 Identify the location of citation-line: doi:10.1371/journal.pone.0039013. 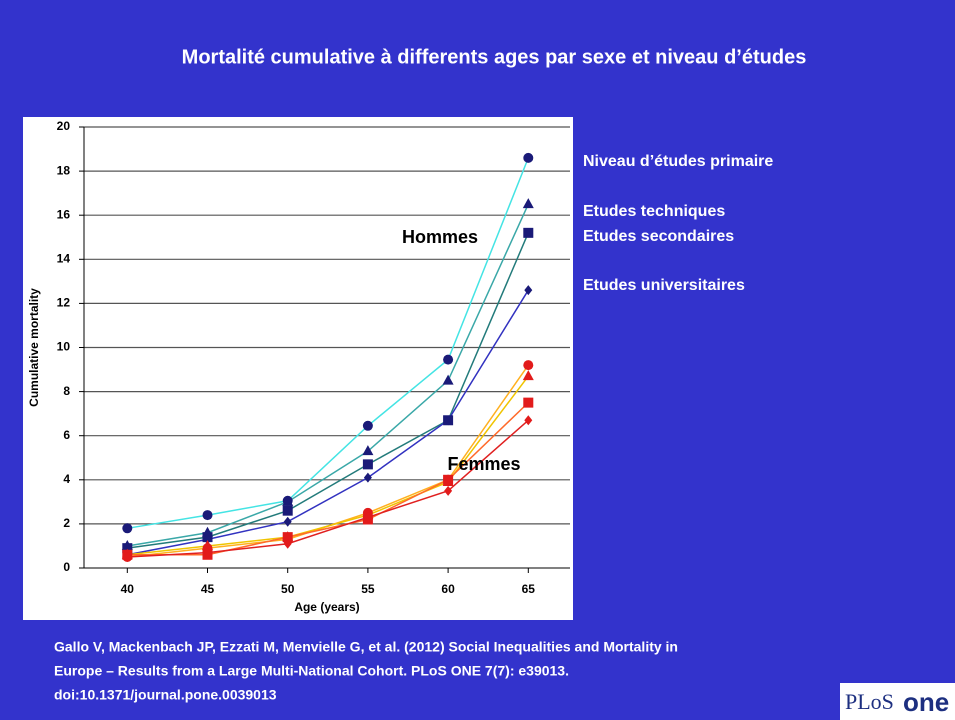
(165, 695).